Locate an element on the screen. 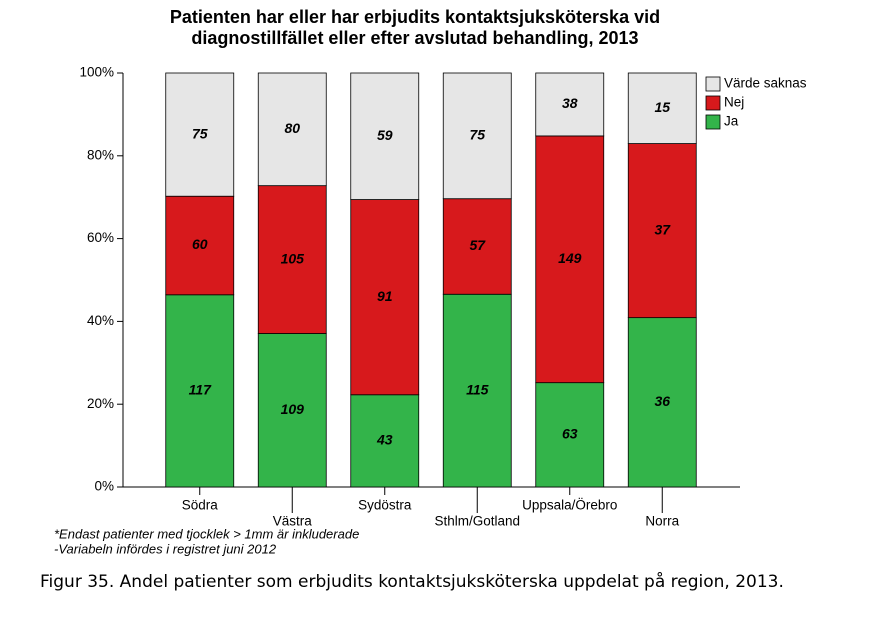  data-label: 63 is located at coordinates (570, 434).